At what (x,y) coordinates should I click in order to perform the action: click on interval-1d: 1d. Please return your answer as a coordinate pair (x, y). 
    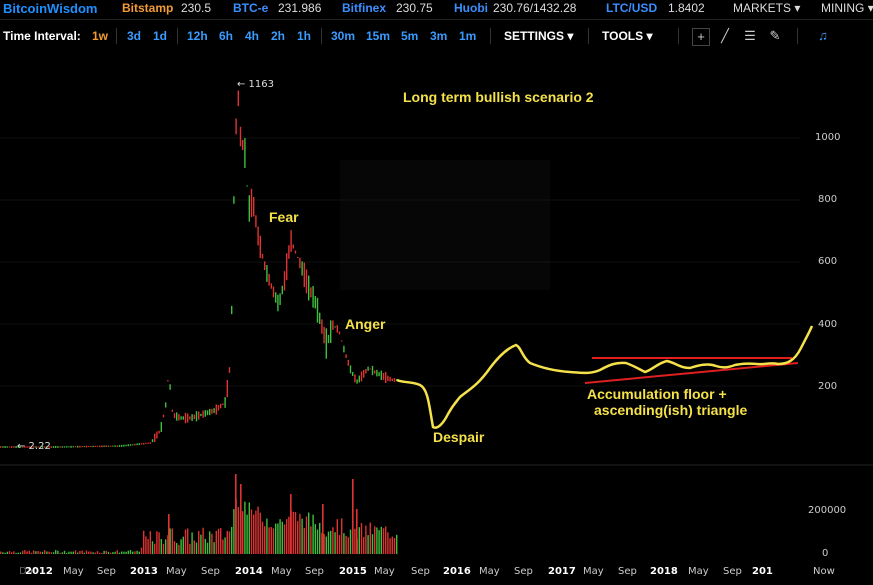
    Looking at the image, I should click on (160, 36).